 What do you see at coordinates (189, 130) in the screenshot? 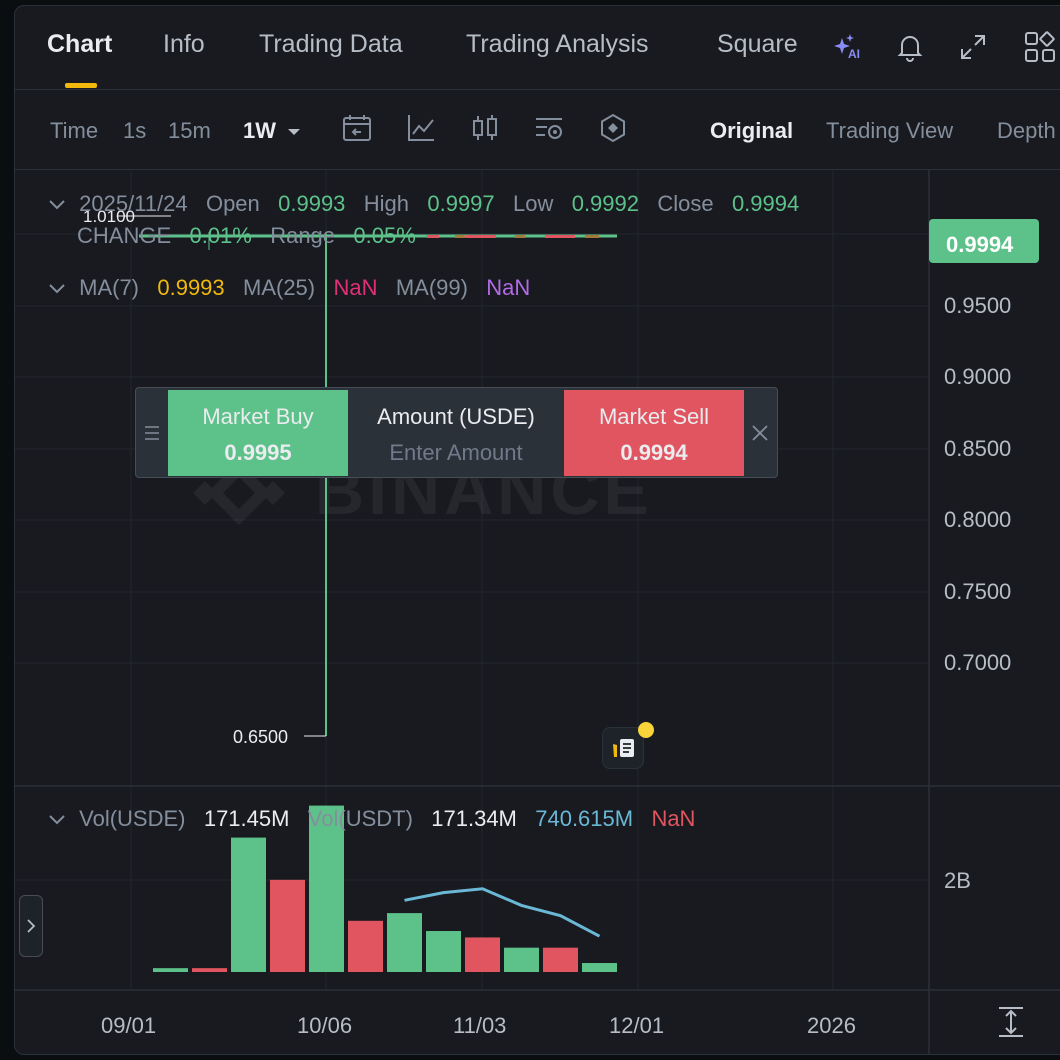
I see `interval-15m: 15m` at bounding box center [189, 130].